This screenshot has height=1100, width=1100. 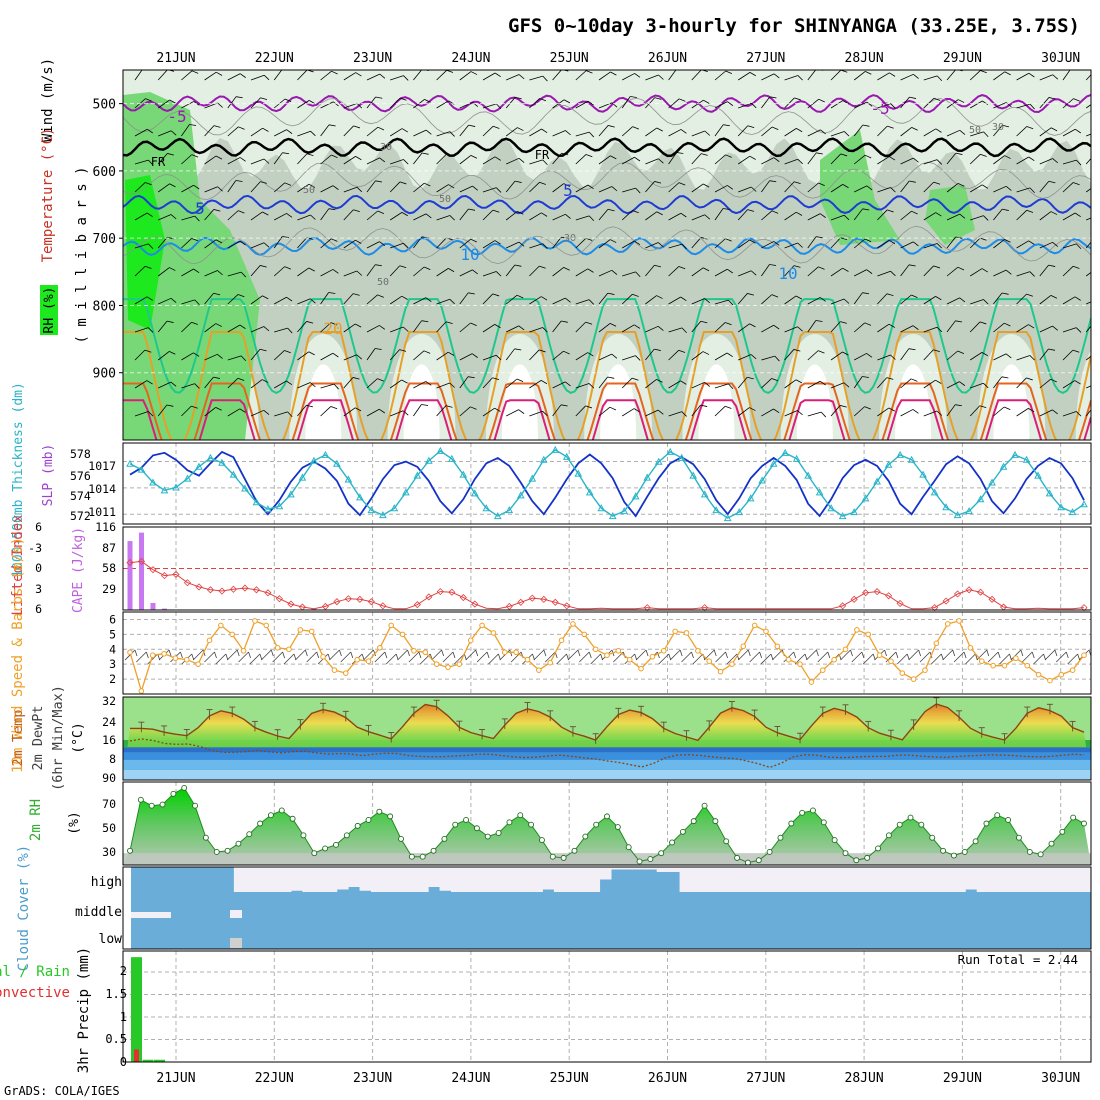 I want to click on precip-tick-label: 2, so click(x=123, y=971).